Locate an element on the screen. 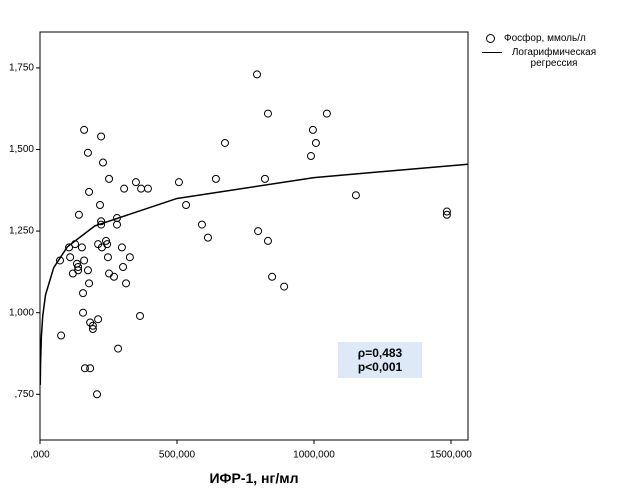 The image size is (626, 501). legend-label: Логарифмическая регрессия is located at coordinates (554, 58).